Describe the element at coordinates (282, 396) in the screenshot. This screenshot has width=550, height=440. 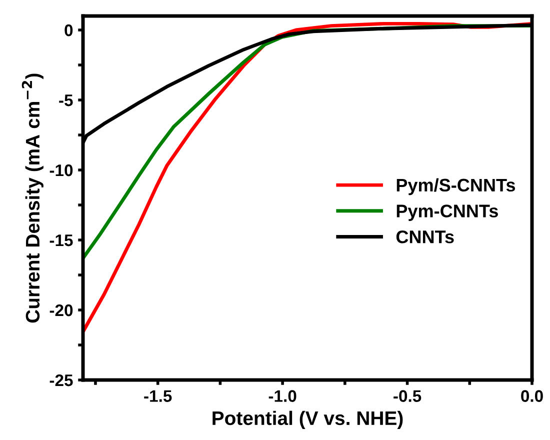
I see `x-tick-label: -1.0` at that location.